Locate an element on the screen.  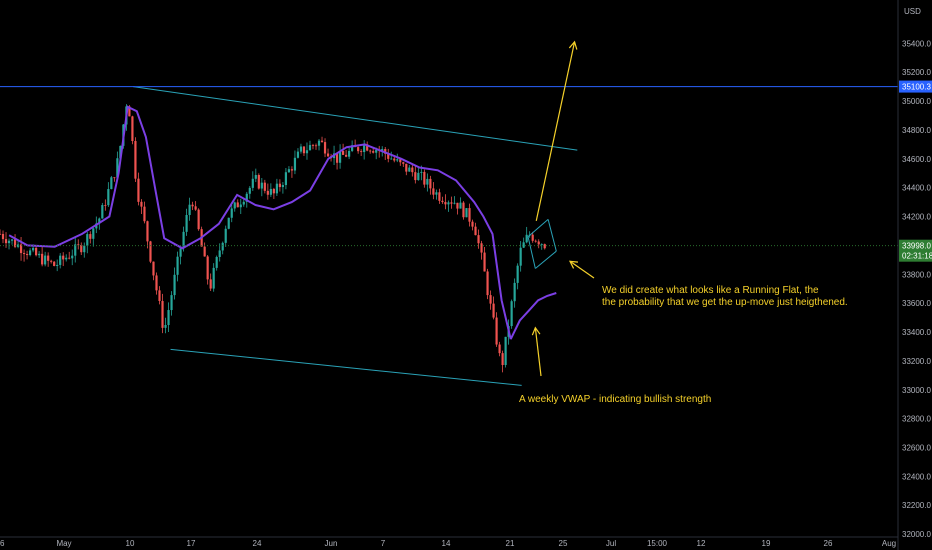
y-tick-label: 34200.0 is located at coordinates (916, 217).